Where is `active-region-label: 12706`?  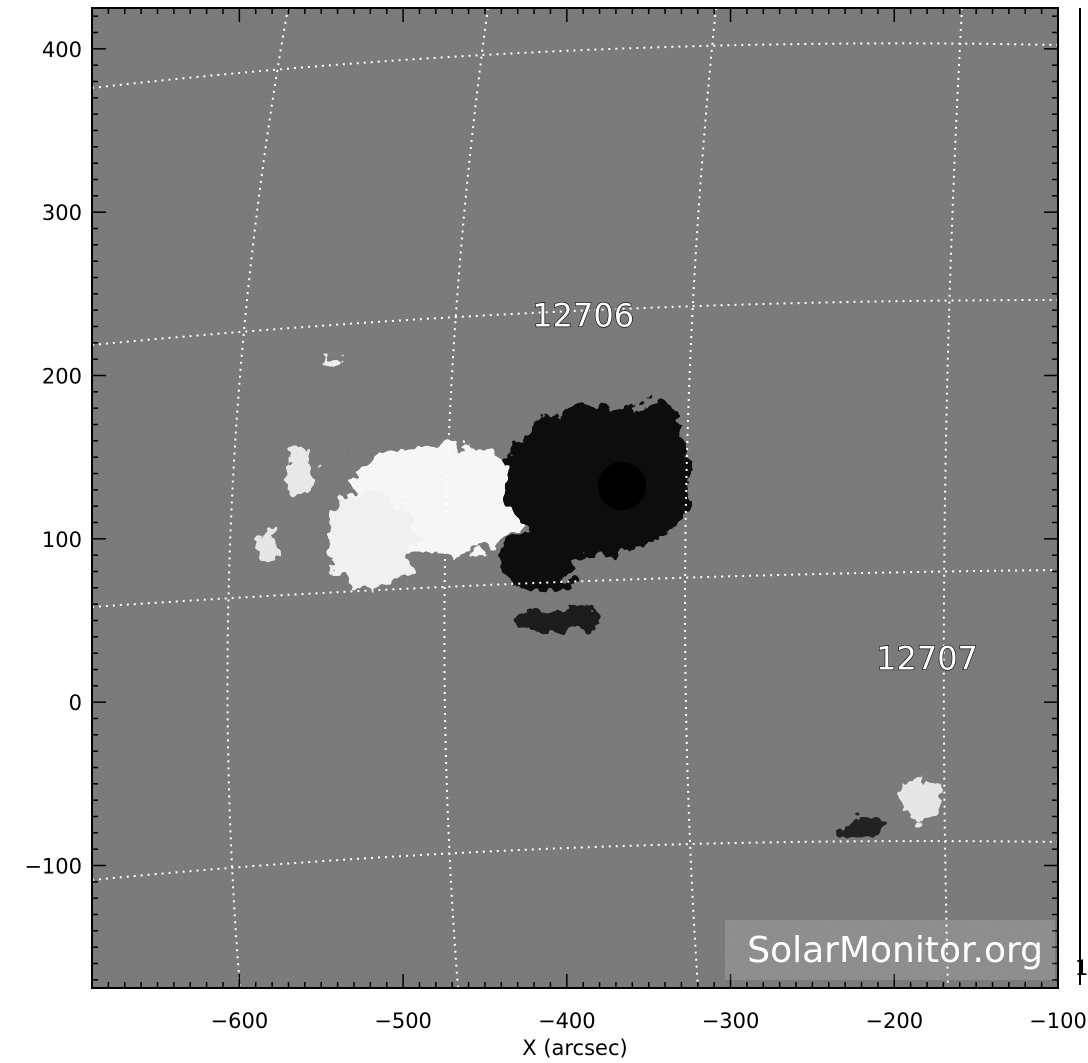
active-region-label: 12706 is located at coordinates (583, 316).